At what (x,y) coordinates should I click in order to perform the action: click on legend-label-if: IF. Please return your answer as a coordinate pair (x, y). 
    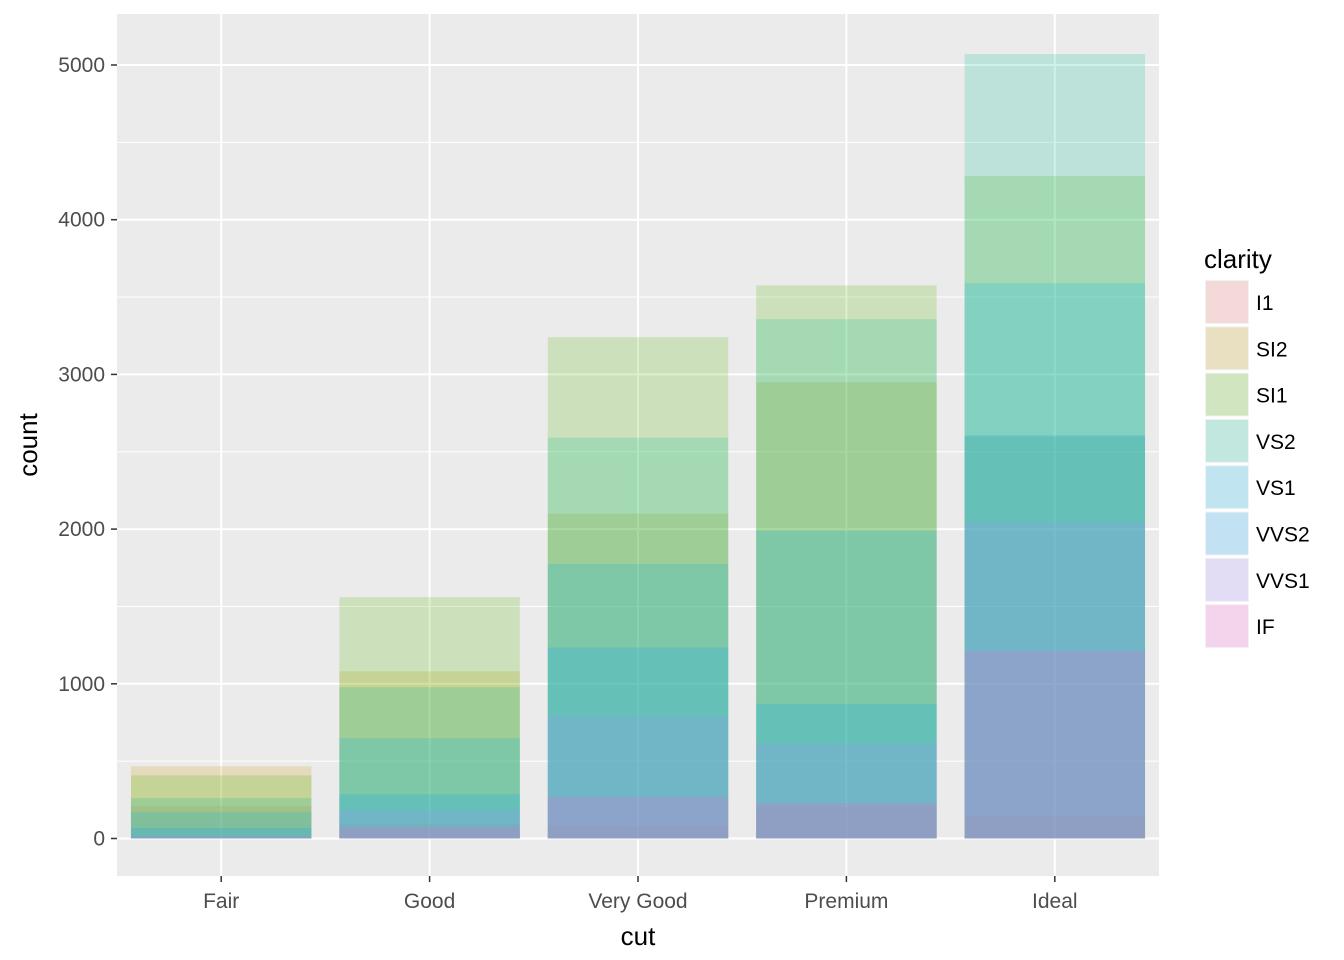
    Looking at the image, I should click on (1265, 627).